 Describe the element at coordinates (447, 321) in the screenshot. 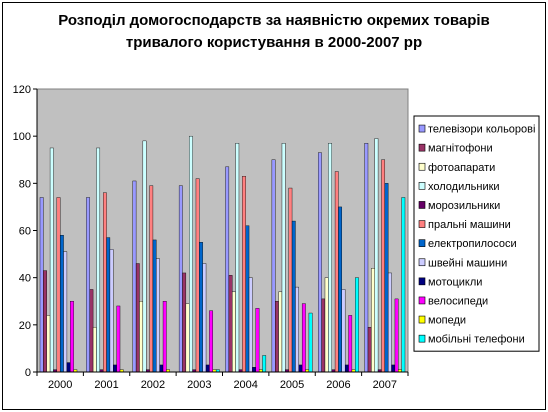

I see `legend-label: мопеди` at that location.